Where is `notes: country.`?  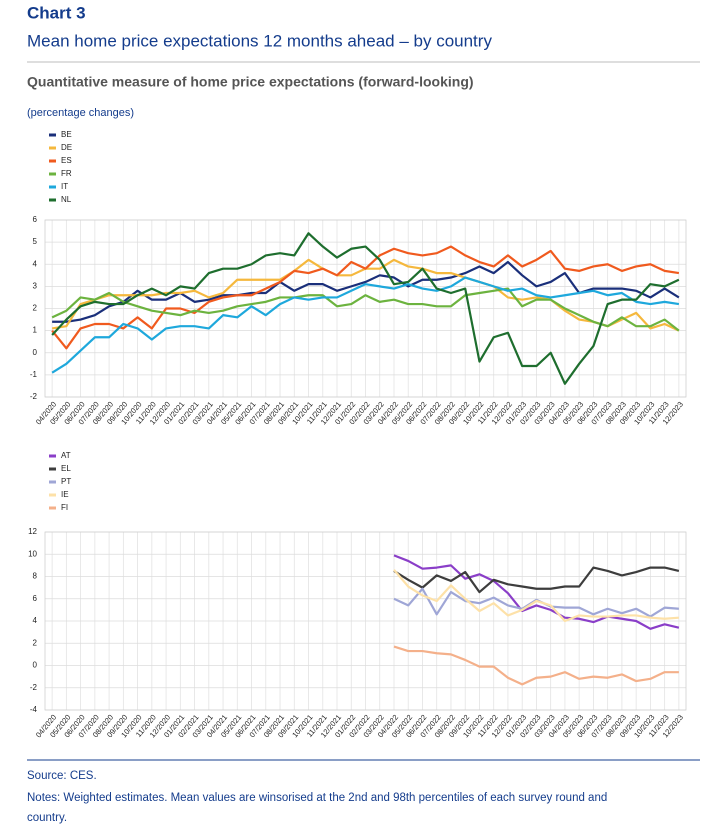 notes: country. is located at coordinates (47, 818).